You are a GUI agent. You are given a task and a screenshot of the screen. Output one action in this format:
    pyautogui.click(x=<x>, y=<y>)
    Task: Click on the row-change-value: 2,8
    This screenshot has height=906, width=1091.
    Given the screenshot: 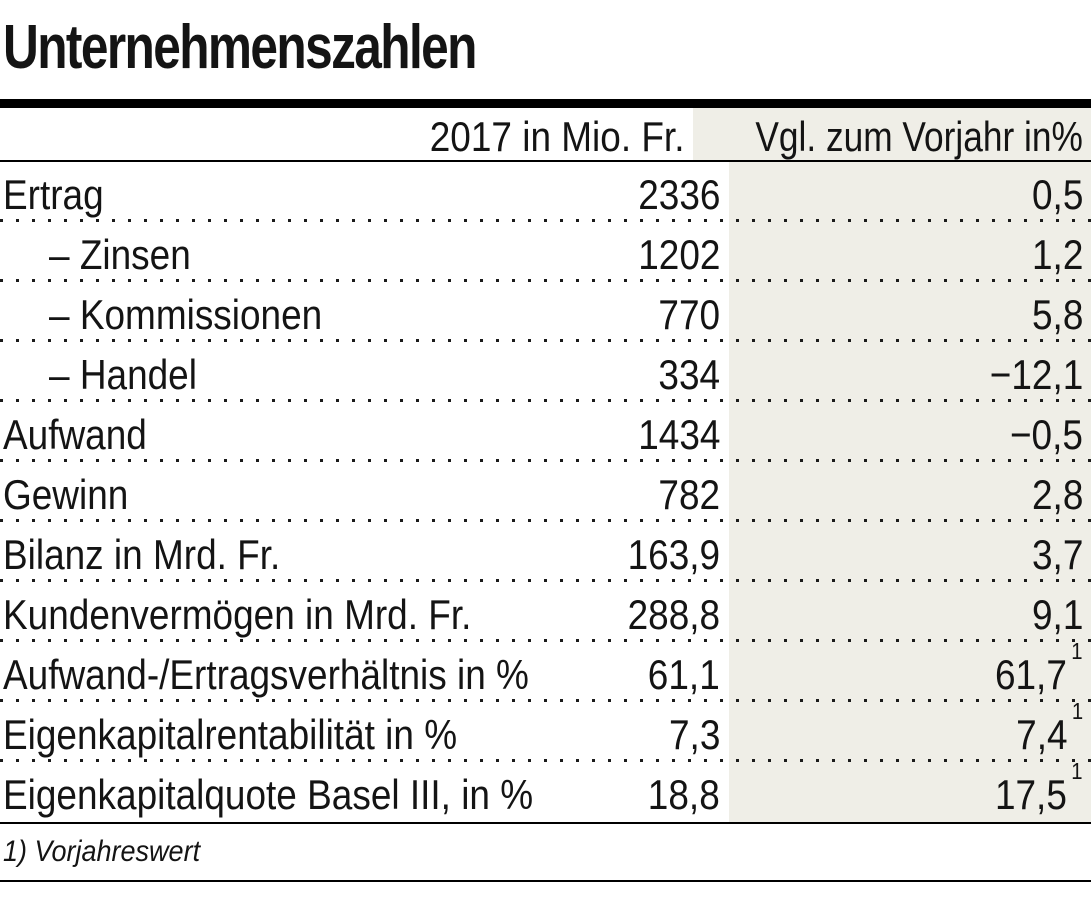 What is the action you would take?
    pyautogui.click(x=1057, y=494)
    